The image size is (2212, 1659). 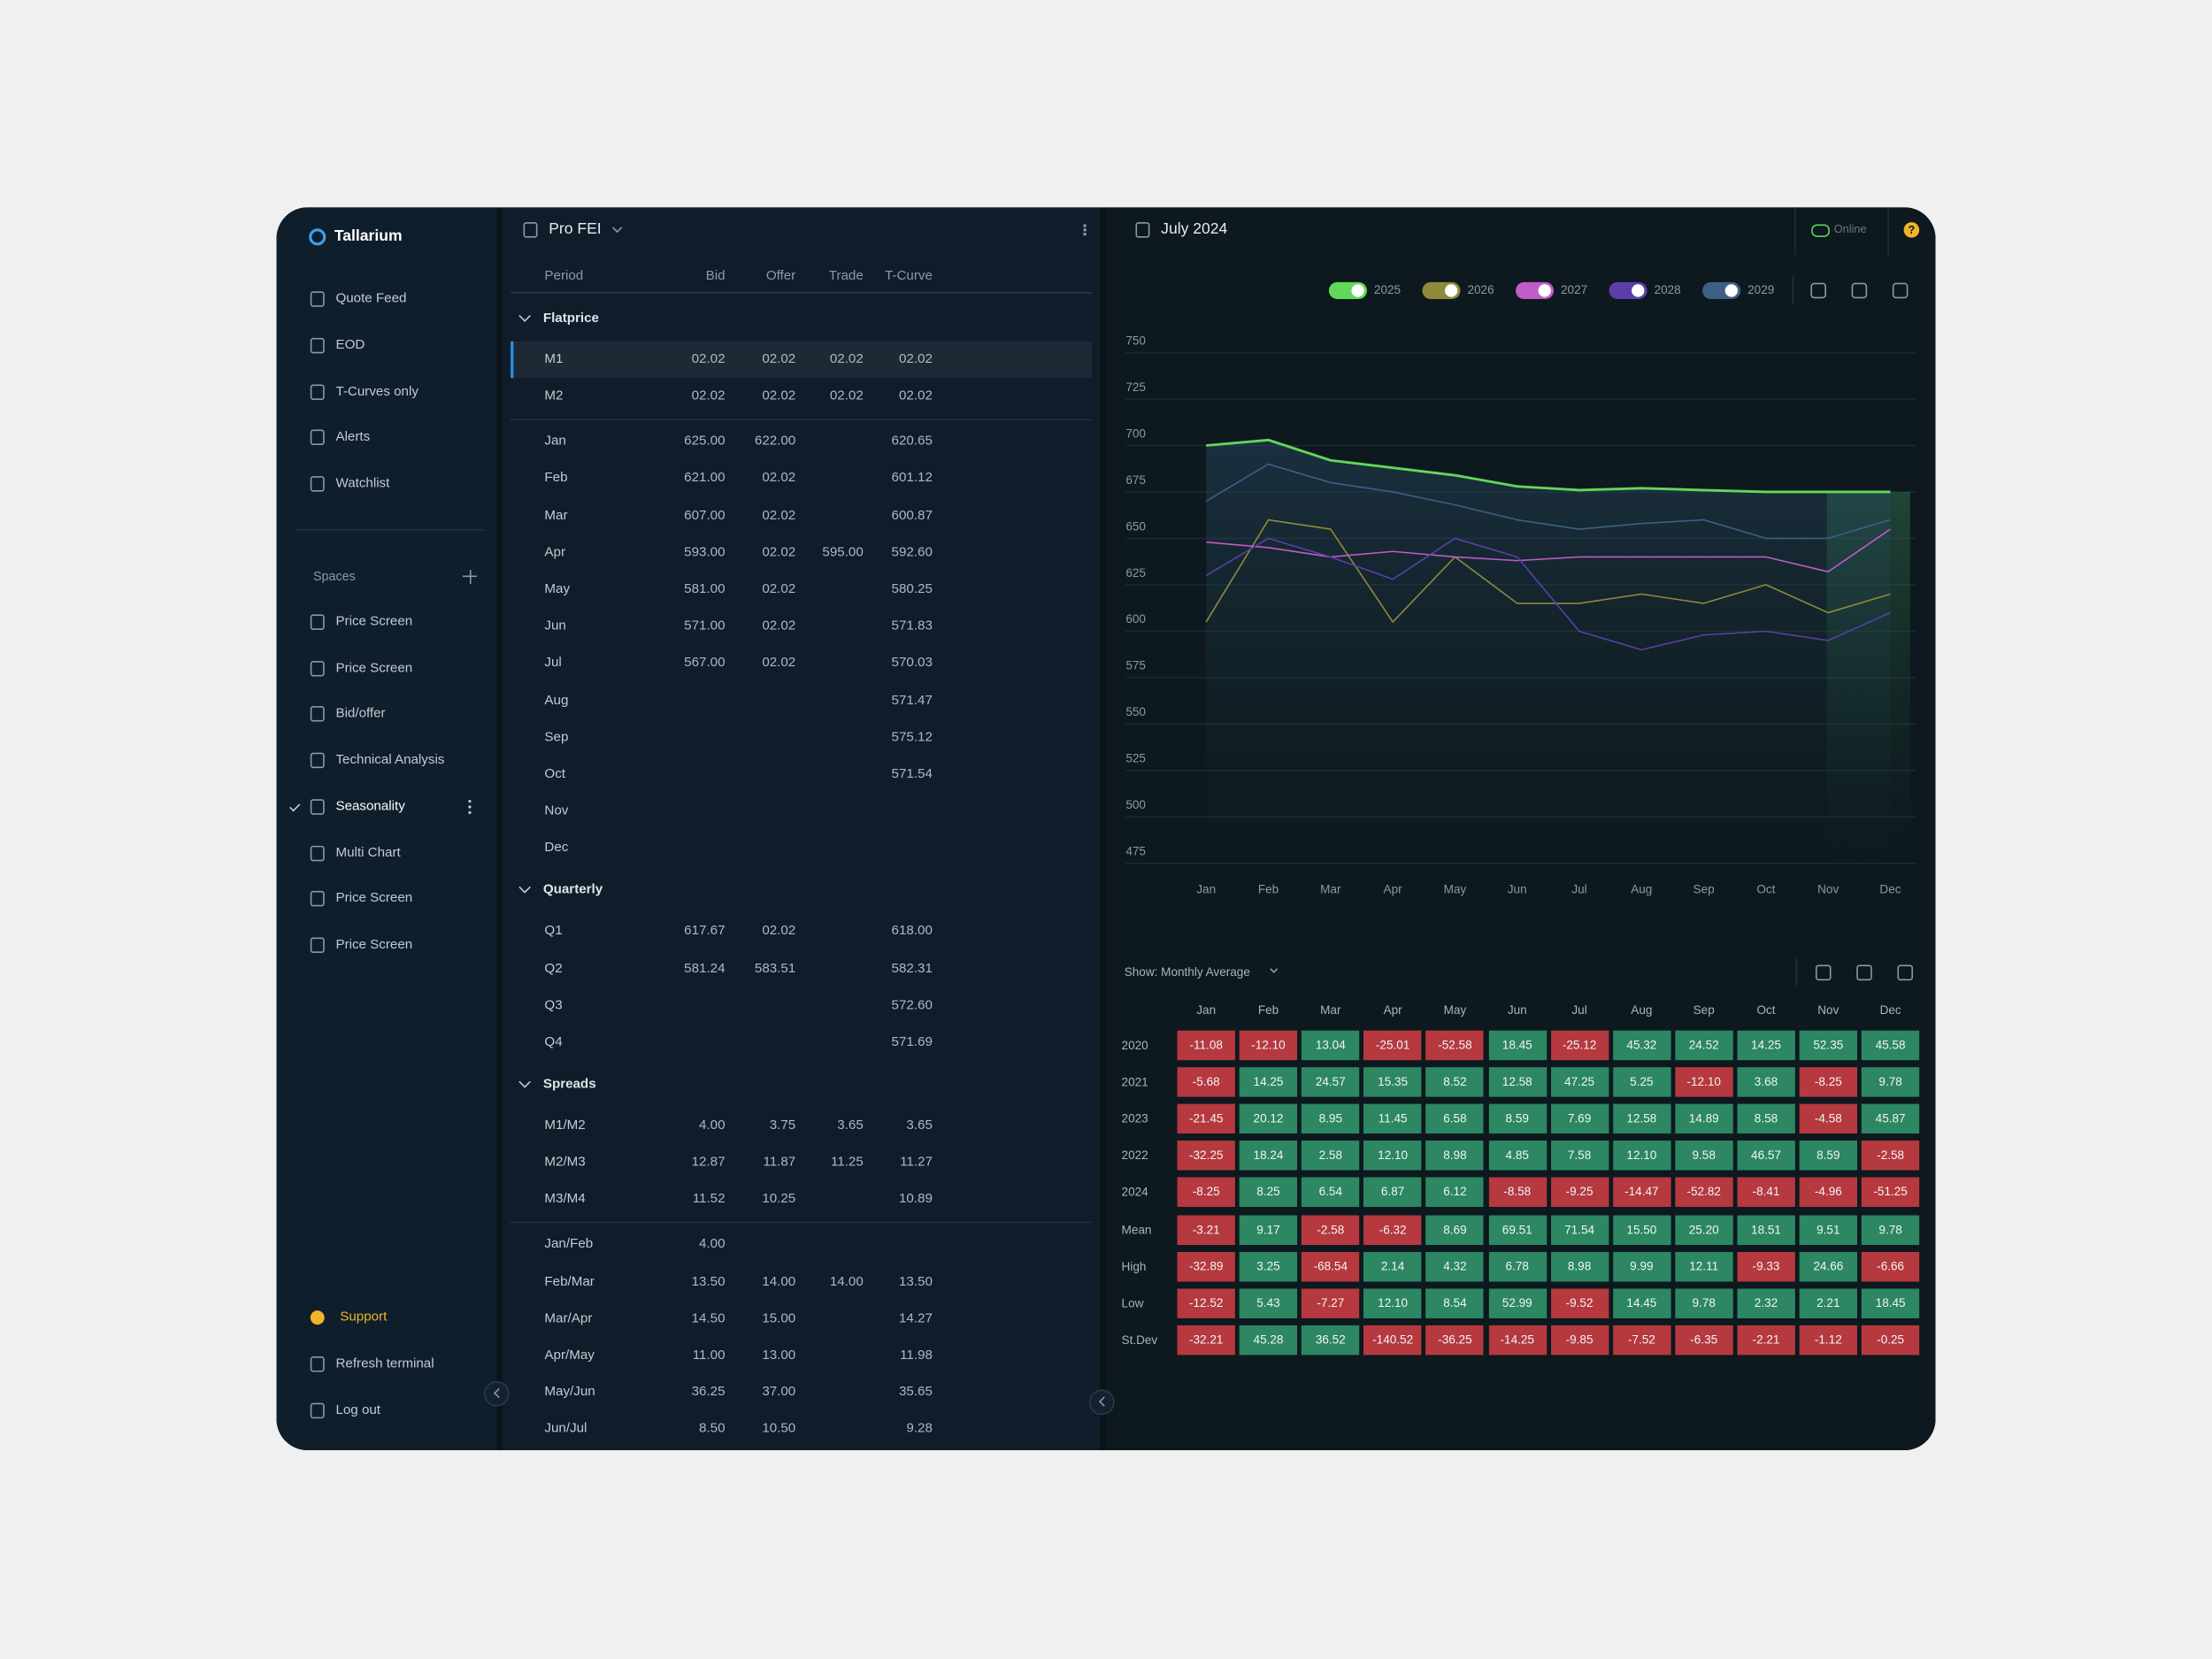 What do you see at coordinates (368, 853) in the screenshot?
I see `space-item: Multi Chart` at bounding box center [368, 853].